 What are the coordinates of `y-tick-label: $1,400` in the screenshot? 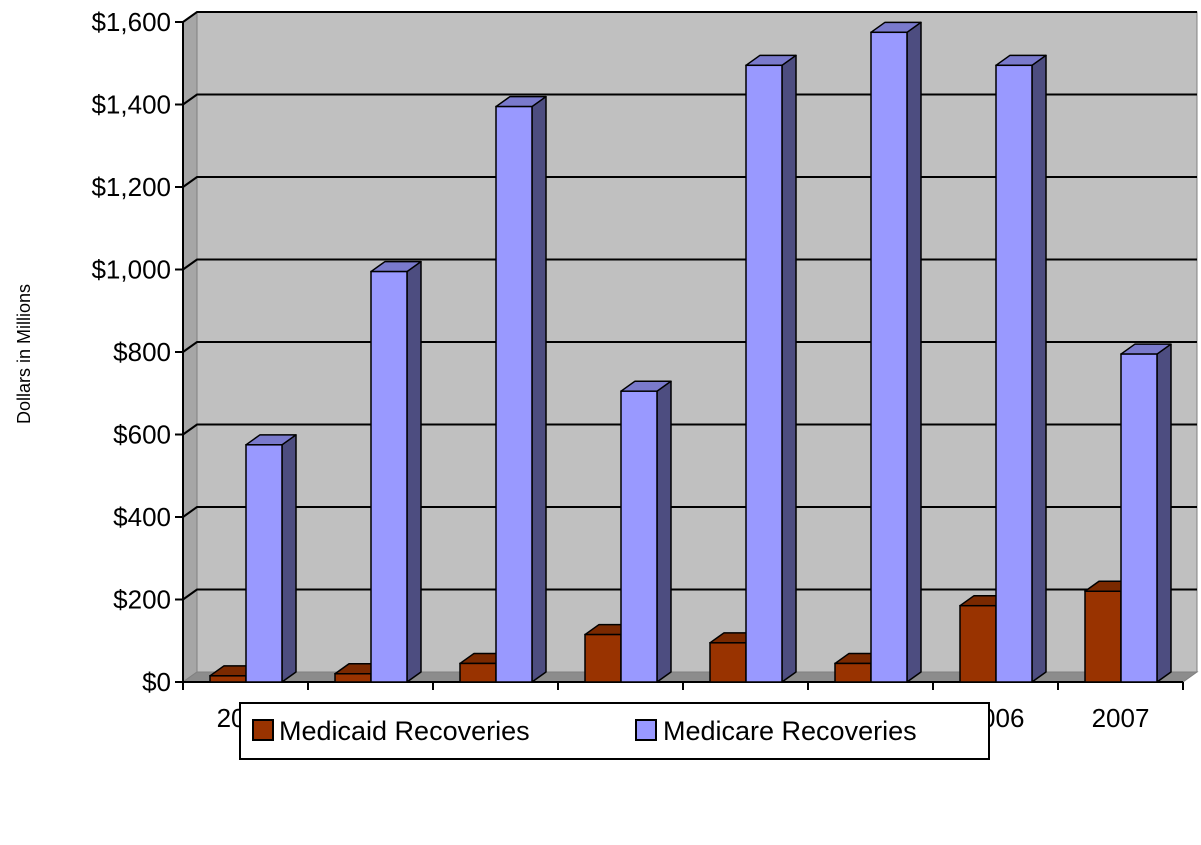 It's located at (131, 105).